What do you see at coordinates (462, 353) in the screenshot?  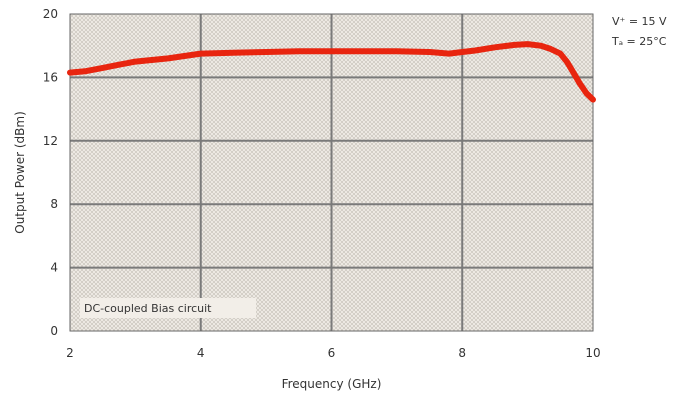 I see `x-tick-label: 8` at bounding box center [462, 353].